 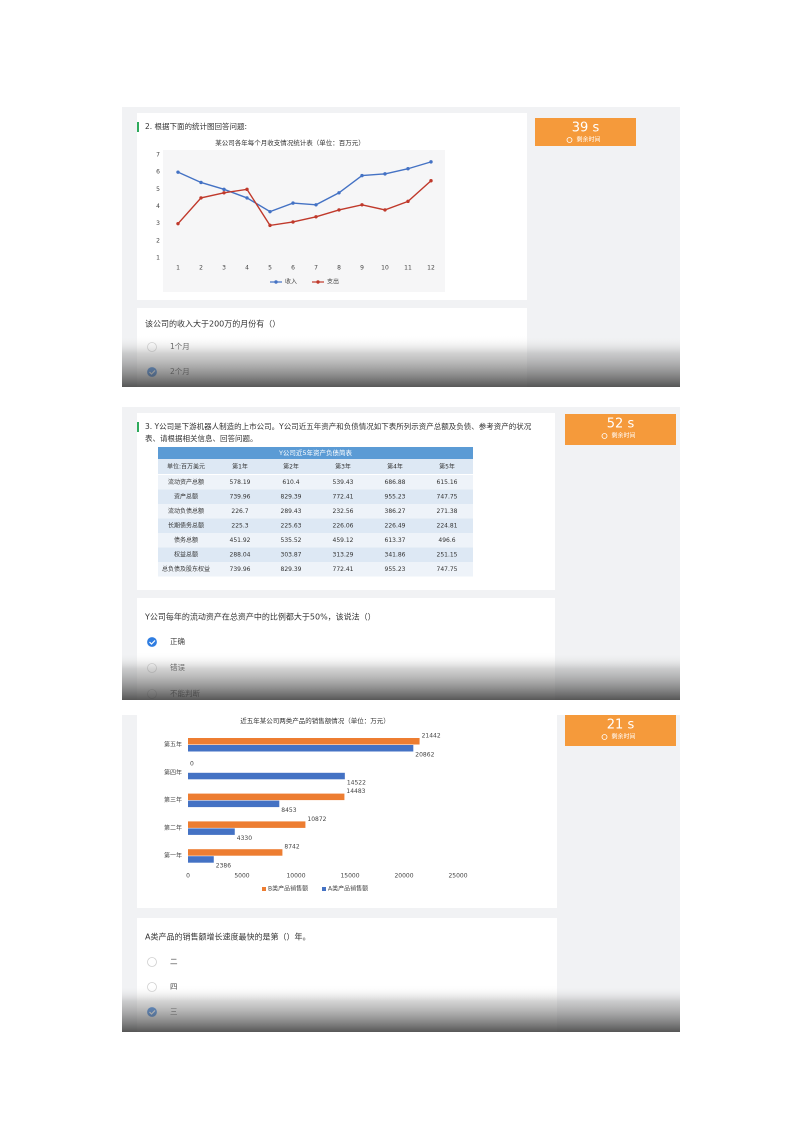 What do you see at coordinates (316, 268) in the screenshot?
I see `x-tick-label: 7` at bounding box center [316, 268].